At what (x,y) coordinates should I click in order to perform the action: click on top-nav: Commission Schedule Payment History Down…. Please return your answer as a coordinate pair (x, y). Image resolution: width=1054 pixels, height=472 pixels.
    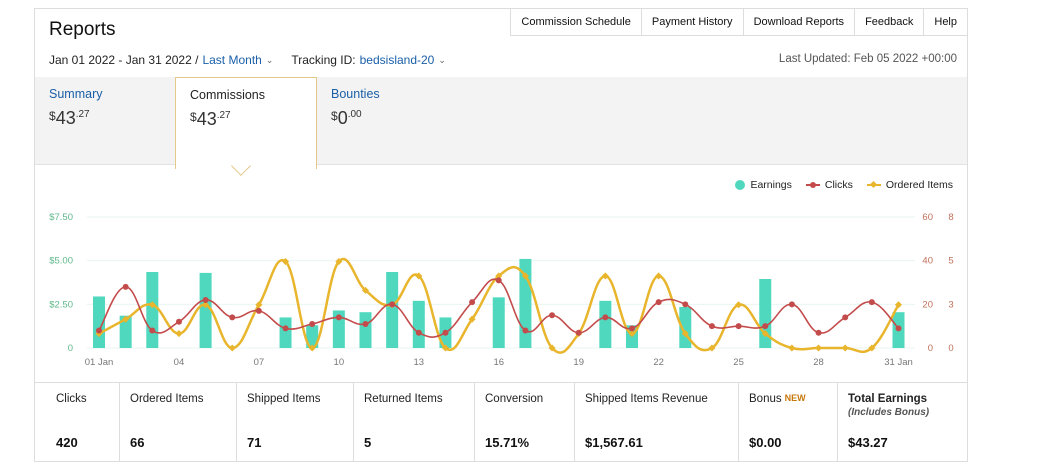
    Looking at the image, I should click on (739, 22).